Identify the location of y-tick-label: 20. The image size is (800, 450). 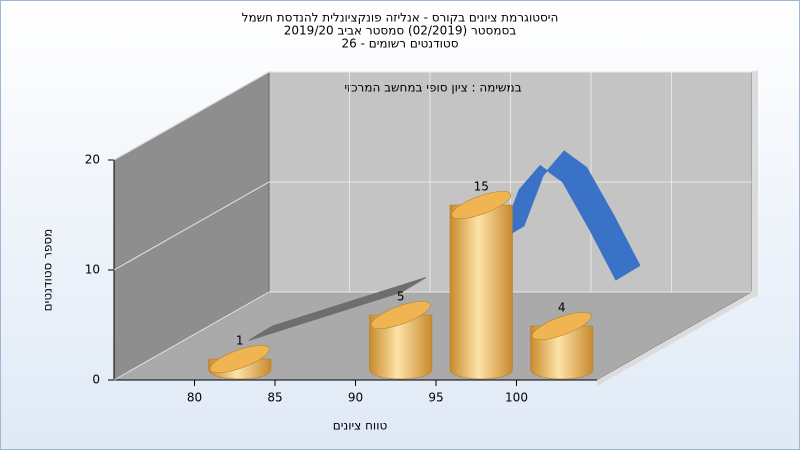
(92, 160).